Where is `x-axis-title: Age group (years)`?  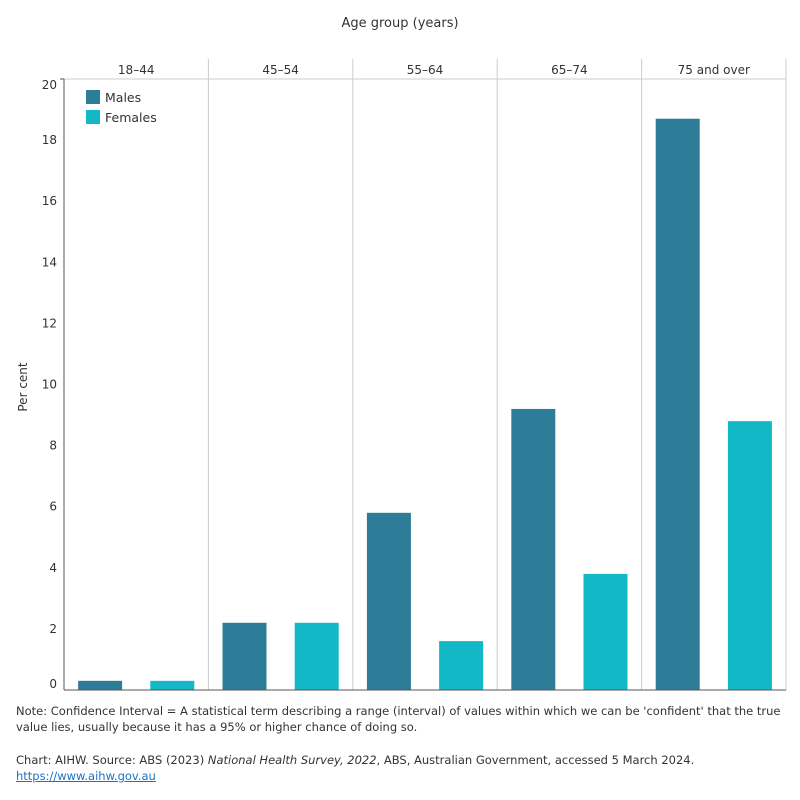 x-axis-title: Age group (years) is located at coordinates (400, 23).